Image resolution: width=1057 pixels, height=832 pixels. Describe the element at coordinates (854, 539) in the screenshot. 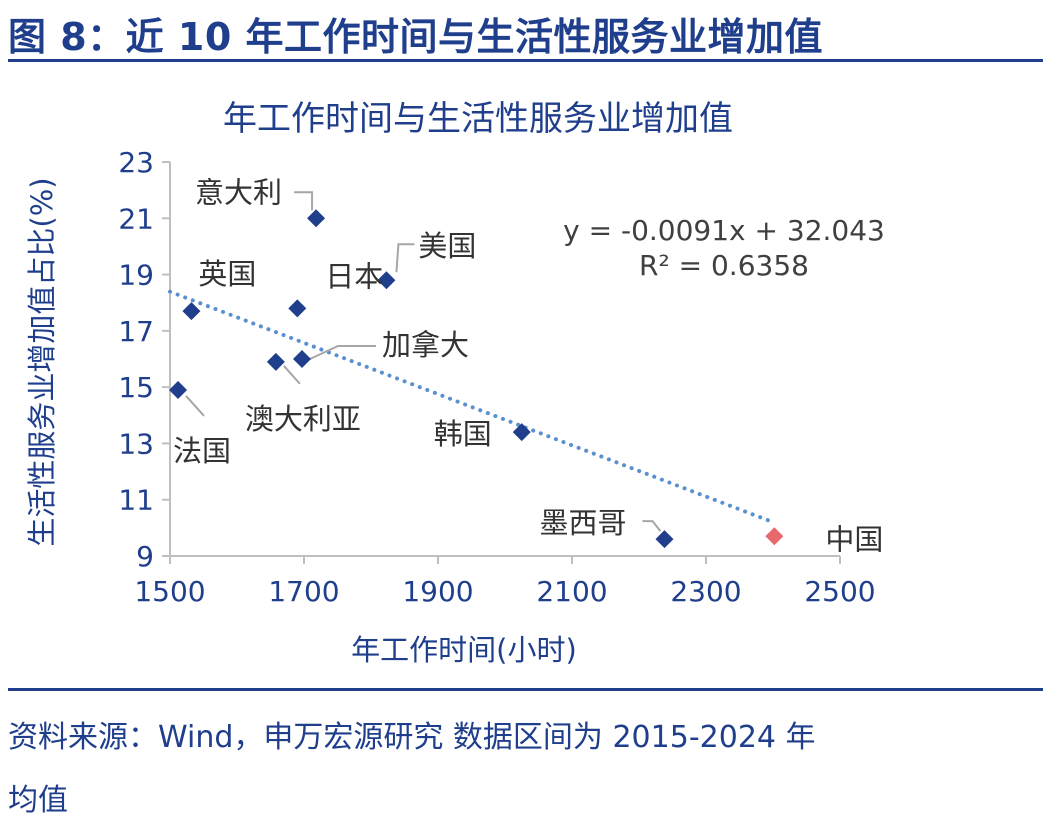

I see `point-label: 中国` at that location.